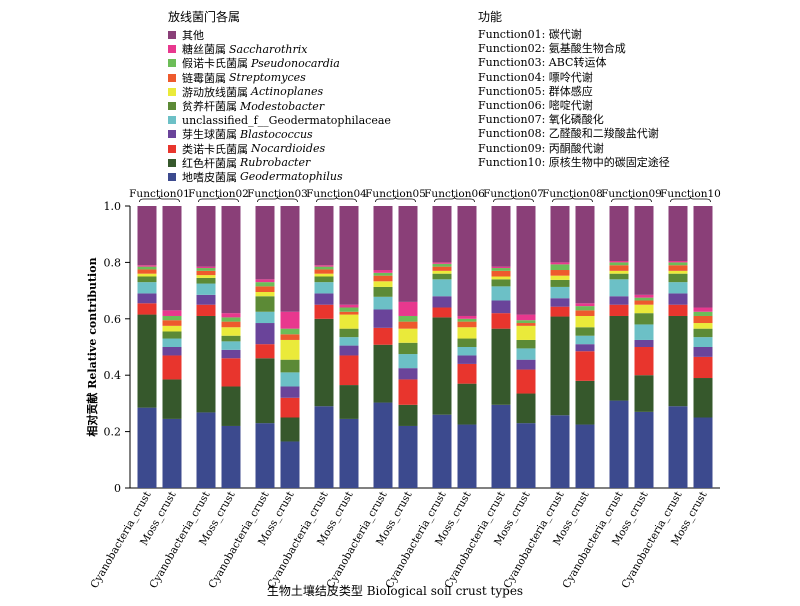 The height and width of the screenshot is (606, 800). I want to click on legend-latin-name: Saccharothrix, so click(268, 49).